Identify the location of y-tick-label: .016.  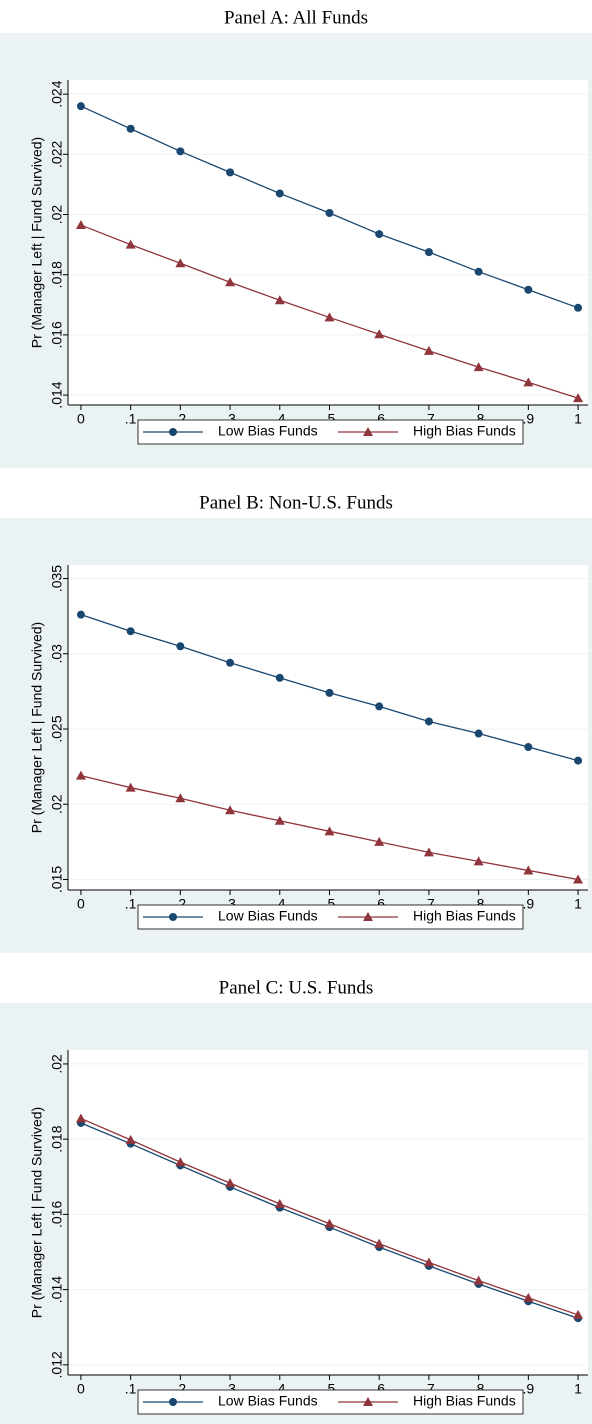
(57, 334).